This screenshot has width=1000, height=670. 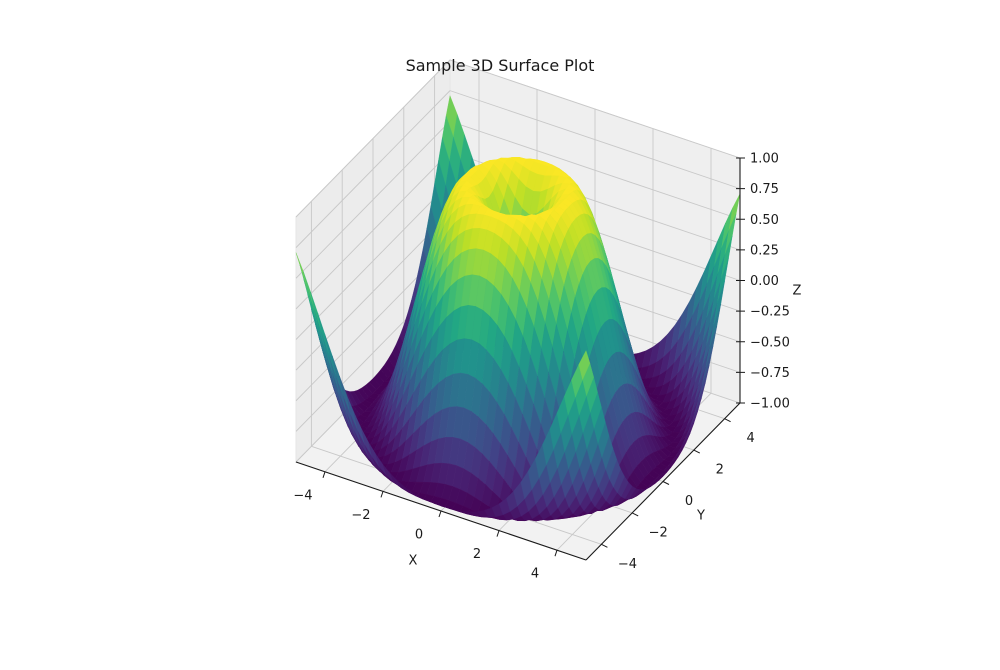 What do you see at coordinates (413, 561) in the screenshot?
I see `x-axis-label: X` at bounding box center [413, 561].